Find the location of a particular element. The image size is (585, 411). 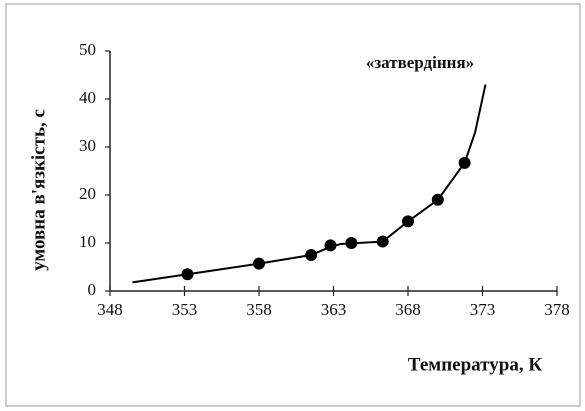

y-tick-label: 20 is located at coordinates (87, 193).